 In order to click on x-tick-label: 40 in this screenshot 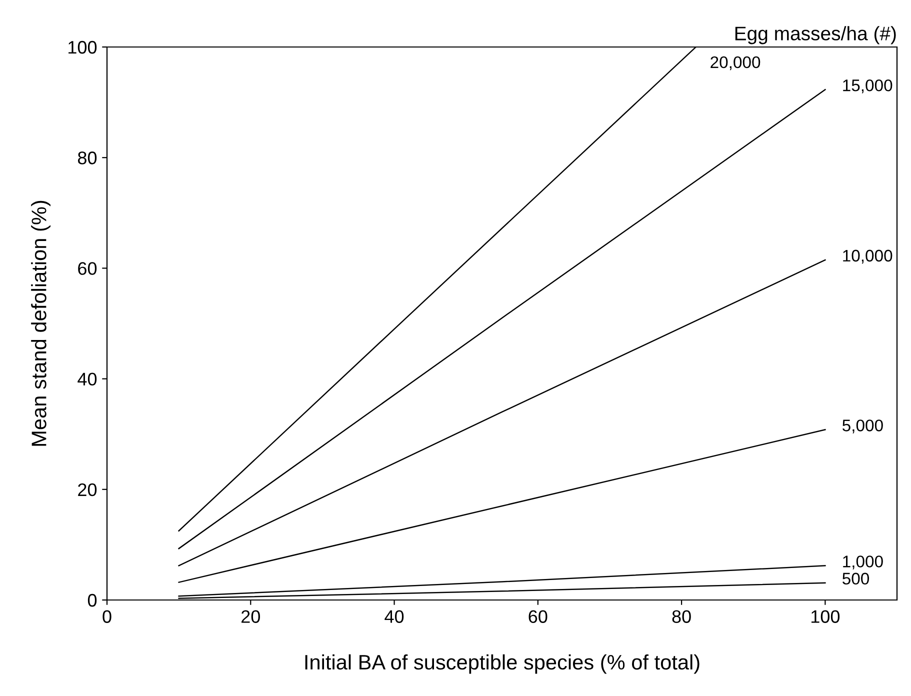, I will do `click(394, 616)`.